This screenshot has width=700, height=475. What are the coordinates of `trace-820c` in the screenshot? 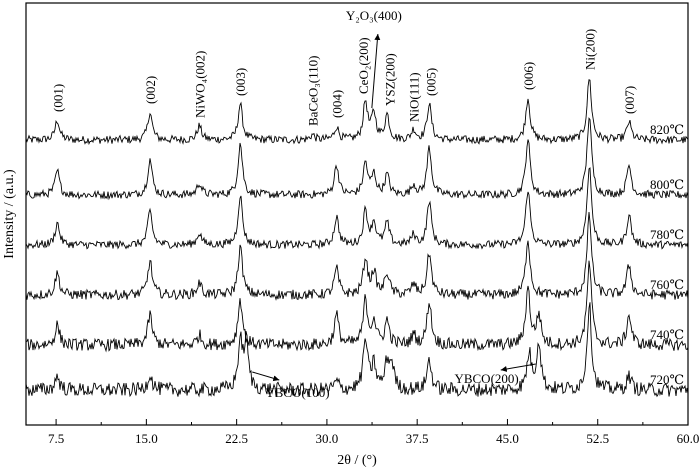 It's located at (357, 112).